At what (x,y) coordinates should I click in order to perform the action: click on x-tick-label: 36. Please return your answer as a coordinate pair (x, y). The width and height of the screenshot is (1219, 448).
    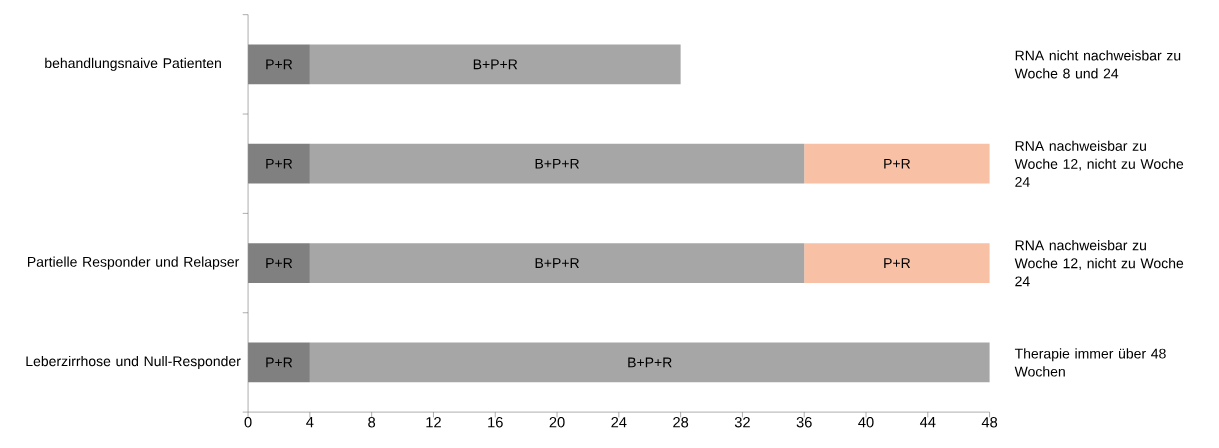
    Looking at the image, I should click on (804, 422).